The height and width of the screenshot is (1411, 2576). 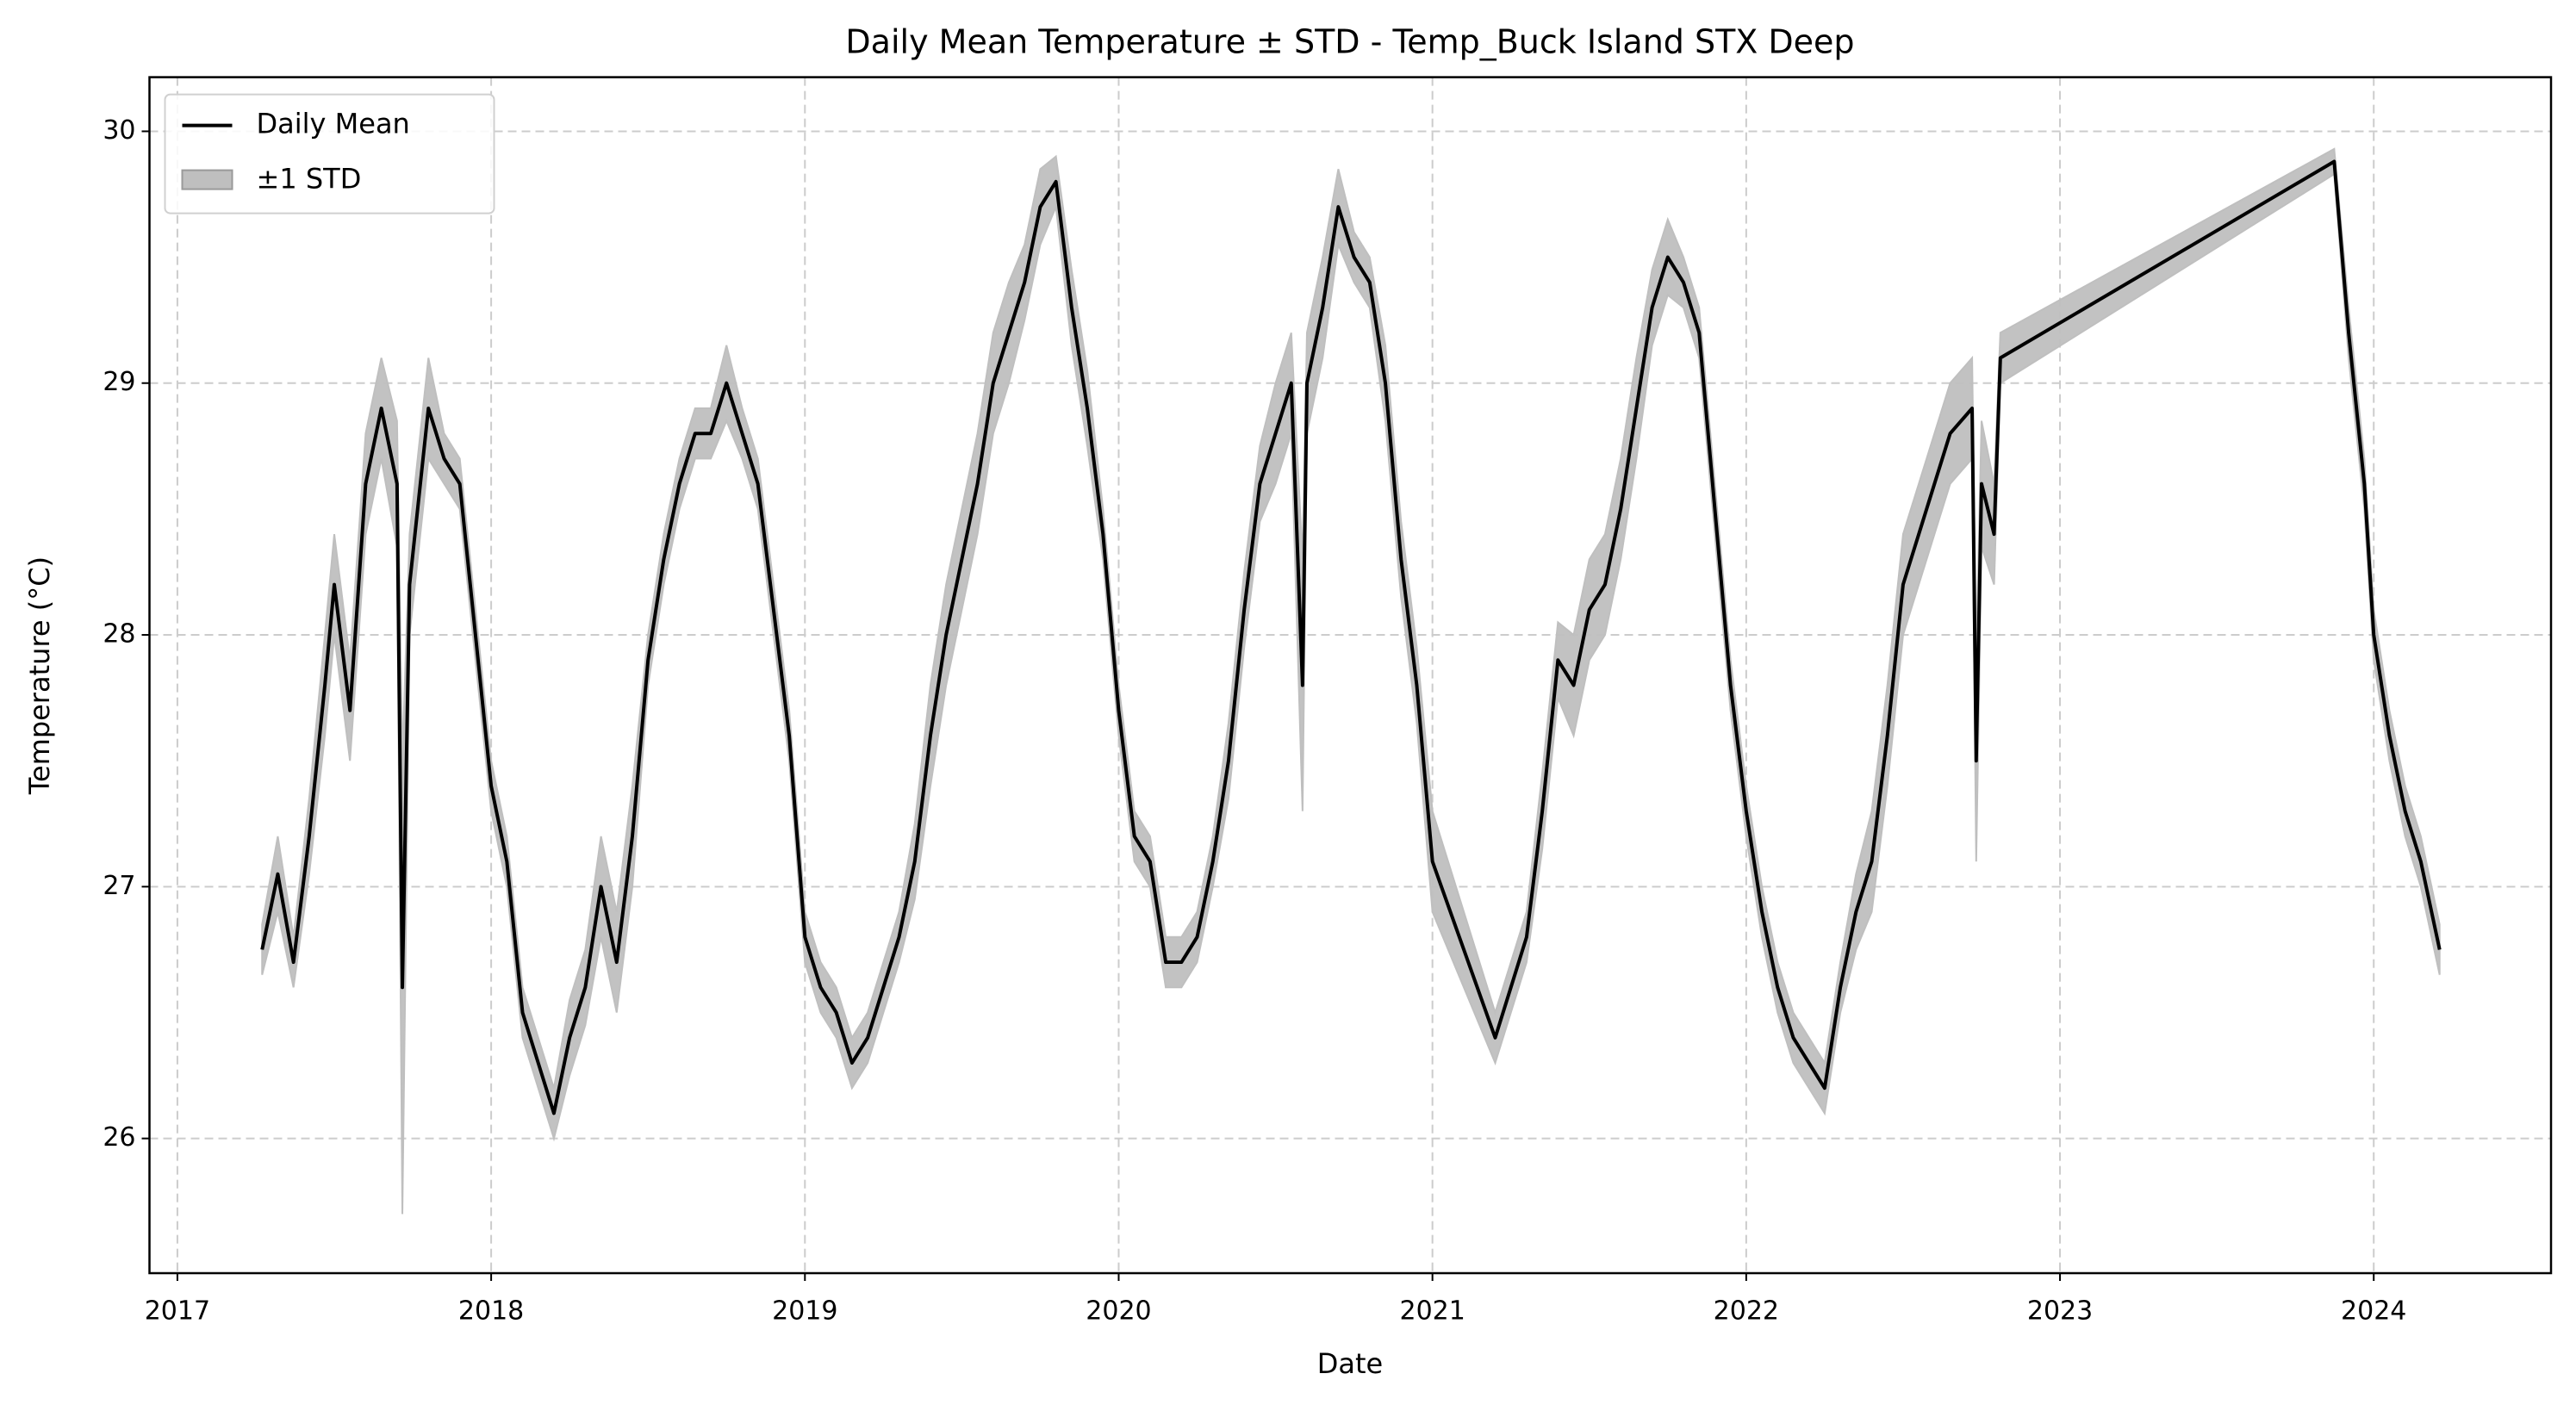 I want to click on x-tick-label: 2024, so click(x=2374, y=1311).